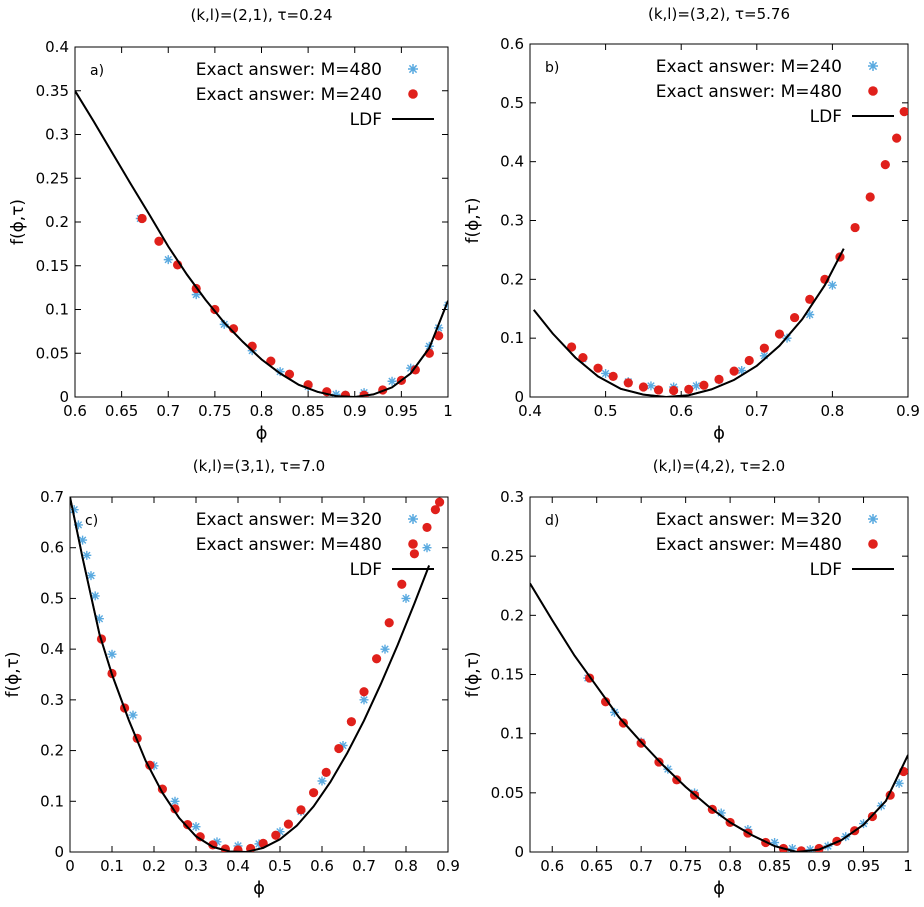 This screenshot has height=907, width=924. Describe the element at coordinates (289, 95) in the screenshot. I see `legend-label: Exact answer: M=240` at that location.